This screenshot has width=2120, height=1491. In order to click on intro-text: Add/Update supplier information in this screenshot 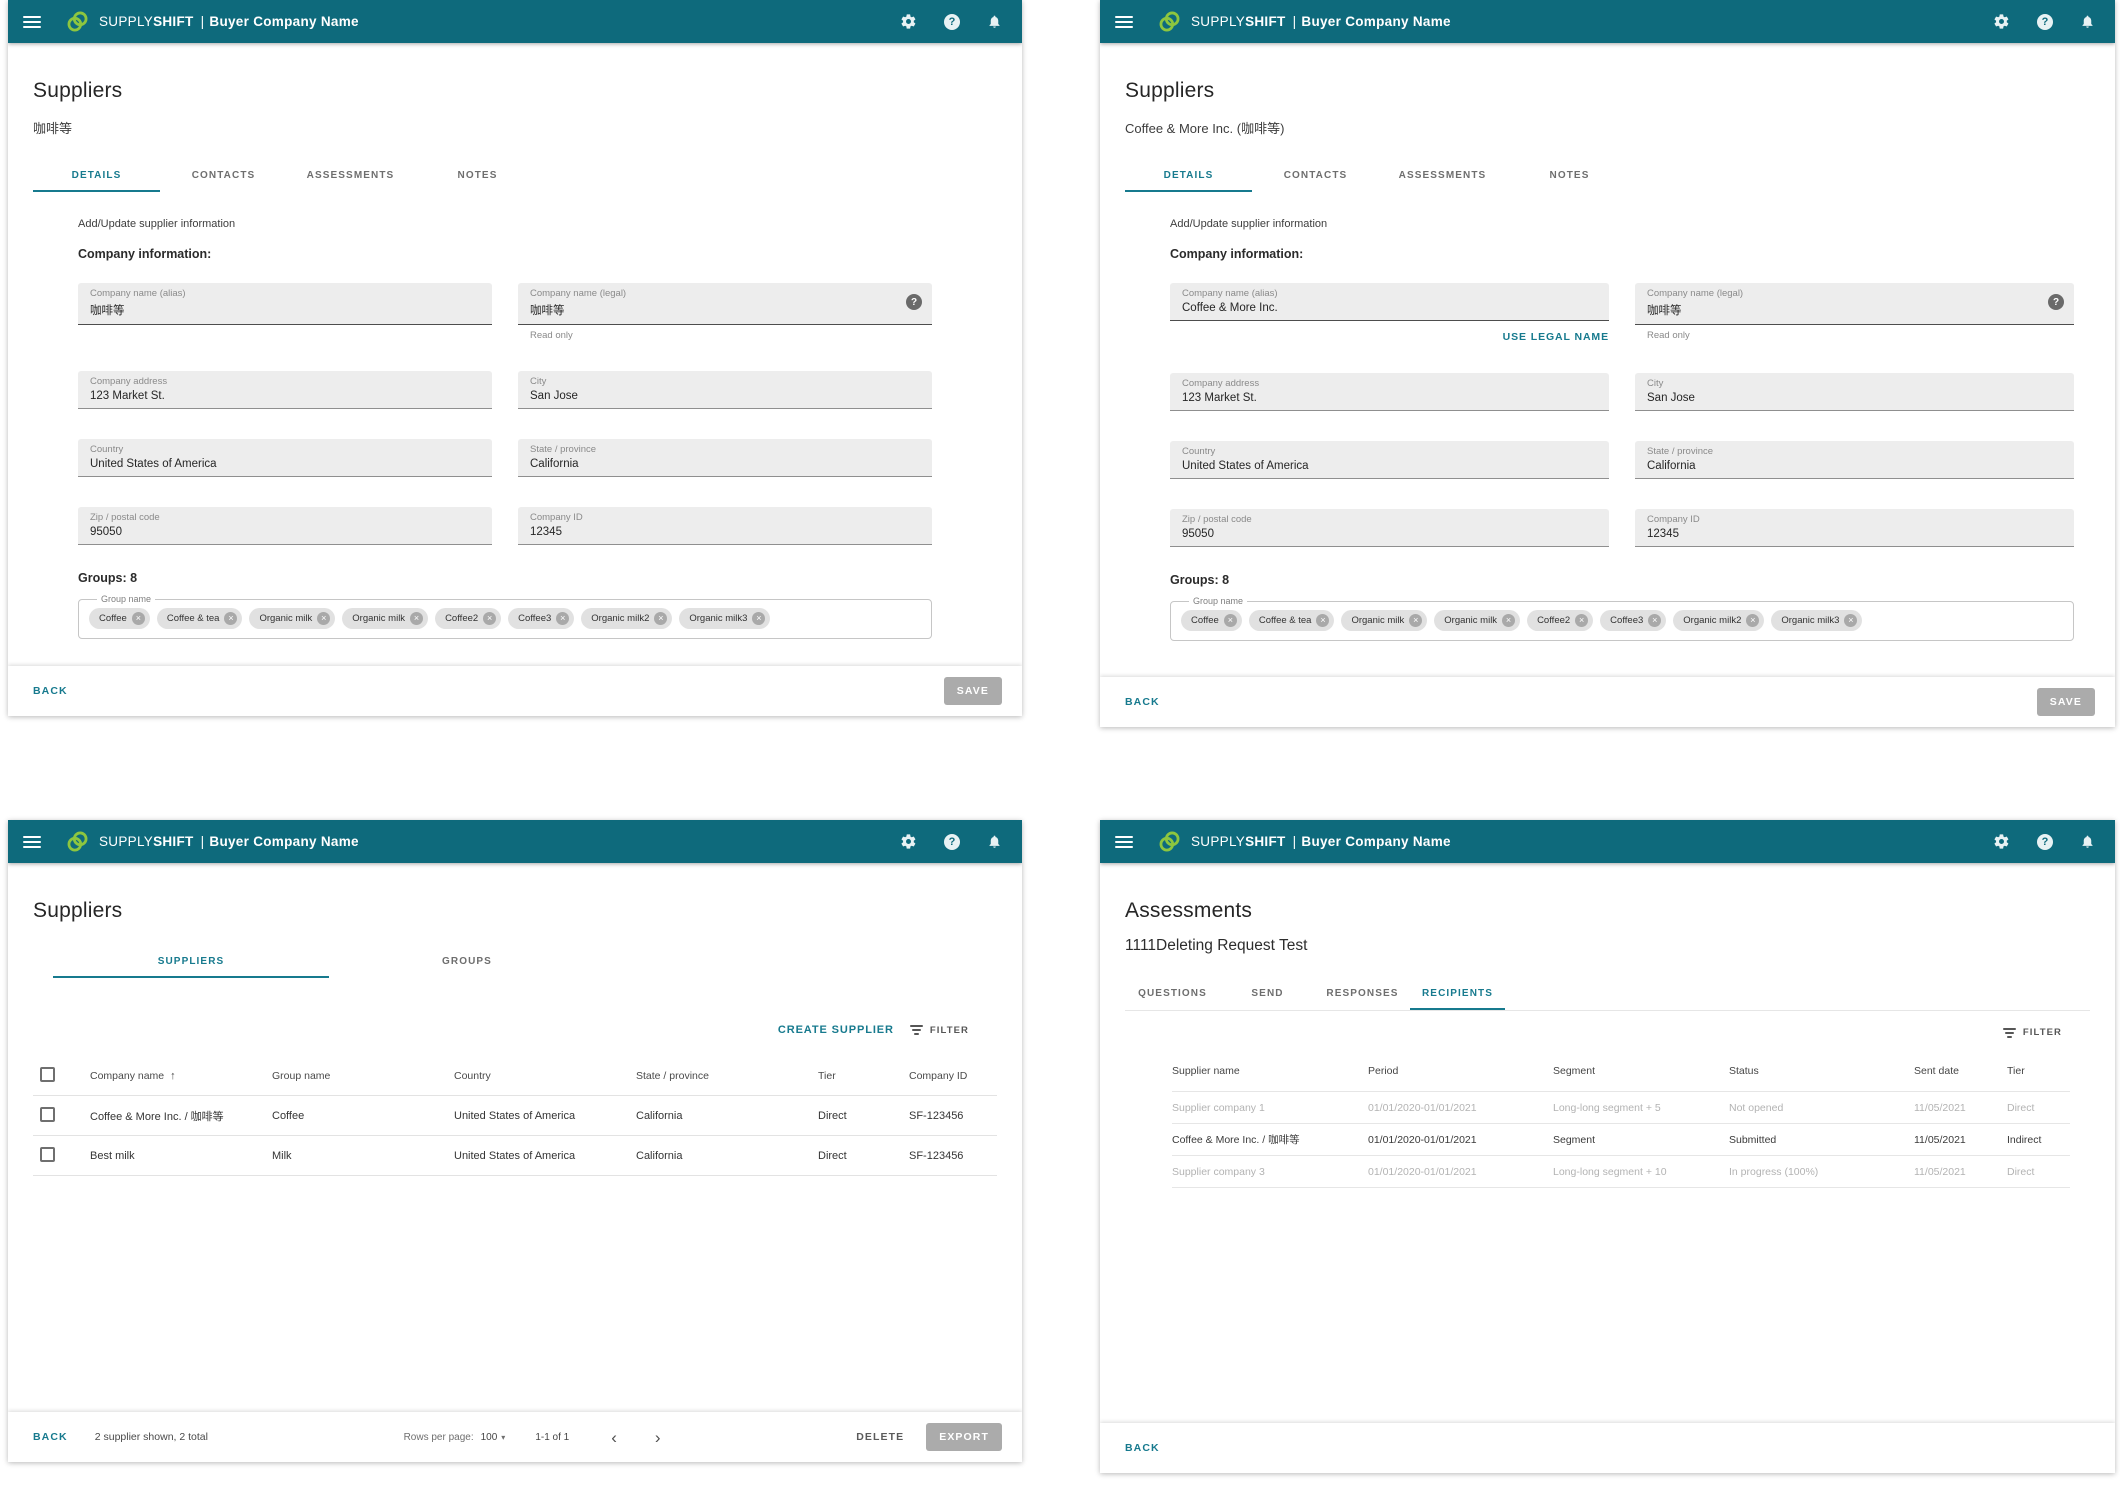, I will do `click(1249, 224)`.